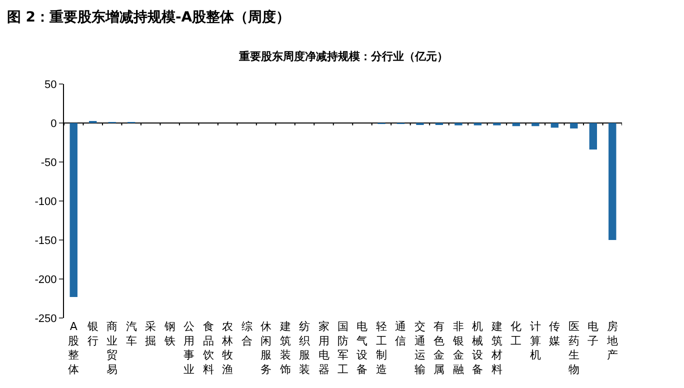  I want to click on x-tick-label: 建筑材料, so click(496, 348).